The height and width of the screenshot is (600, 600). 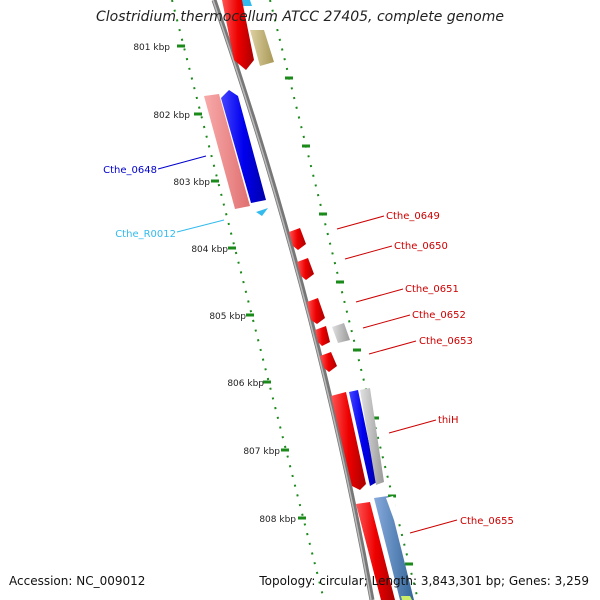 I want to click on gene-arrow-pink, so click(x=227, y=151).